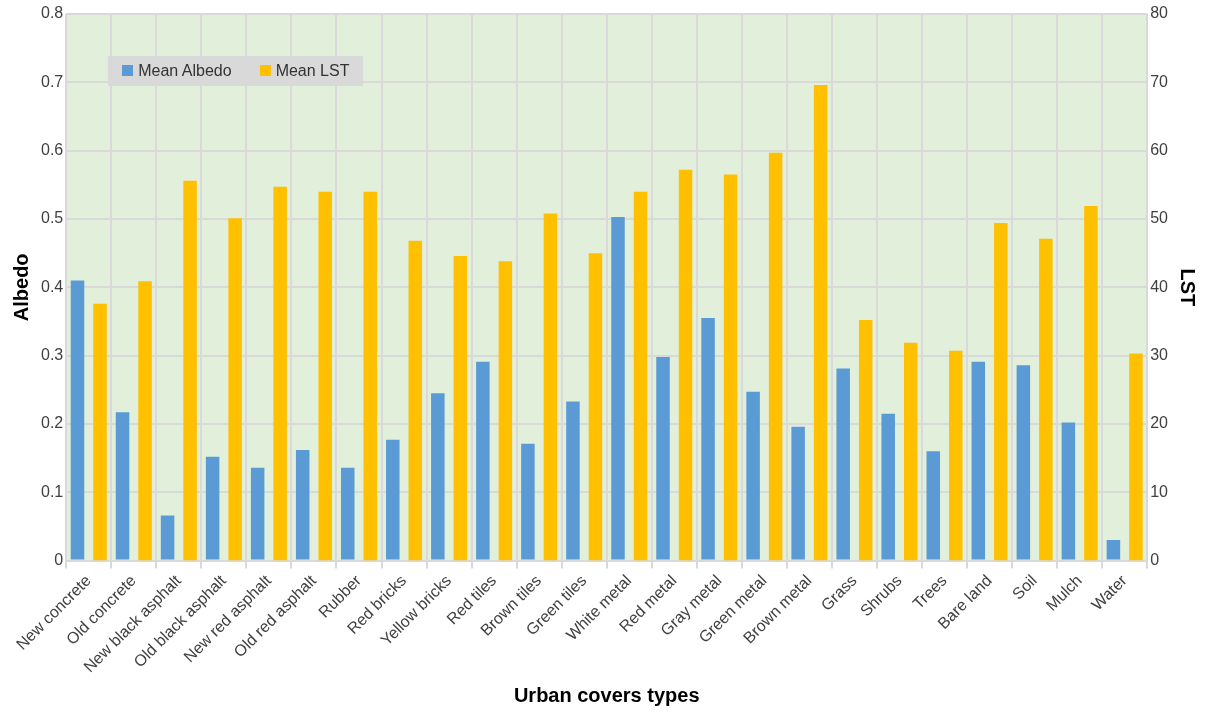 The height and width of the screenshot is (716, 1211). I want to click on y-tick-label: 0.7, so click(52, 81).